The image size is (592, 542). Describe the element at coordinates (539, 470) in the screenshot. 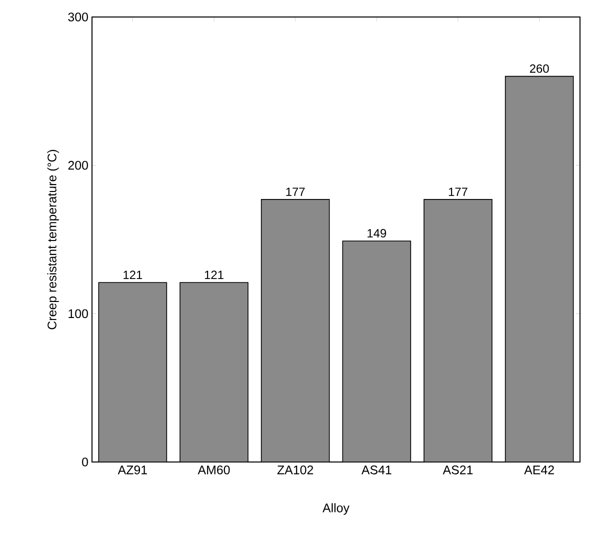

I see `x-tick-label: AE42` at that location.